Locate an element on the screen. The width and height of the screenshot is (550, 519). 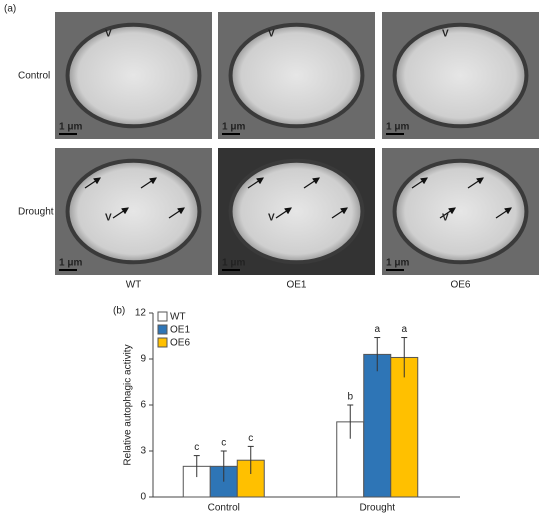
row-label: Drought is located at coordinates (36, 212).